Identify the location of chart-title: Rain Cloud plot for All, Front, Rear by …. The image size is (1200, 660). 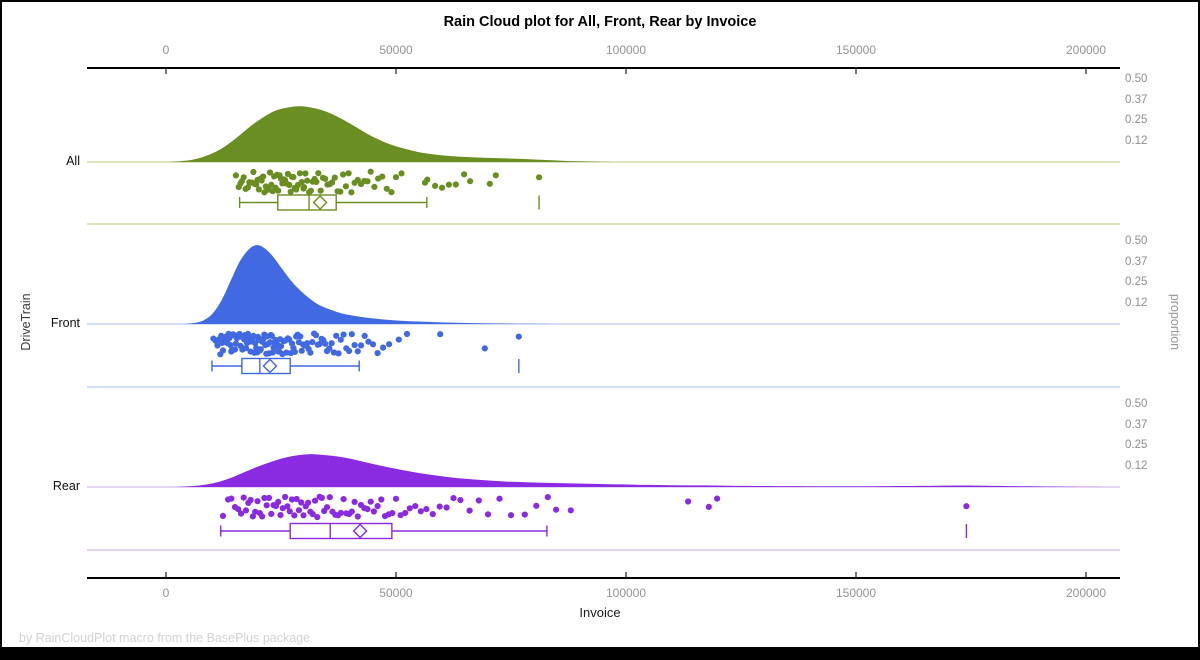
(600, 22).